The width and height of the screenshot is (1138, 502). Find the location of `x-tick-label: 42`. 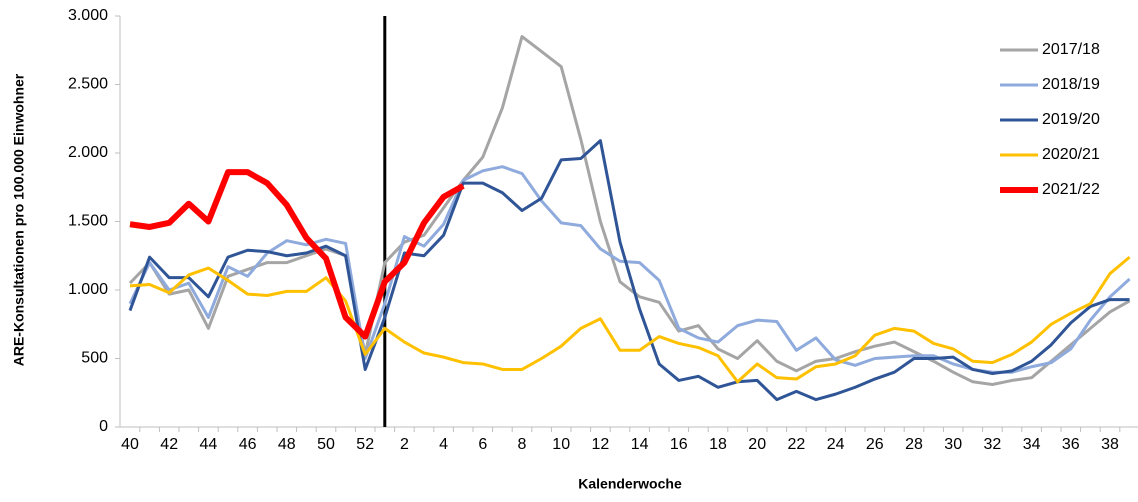

x-tick-label: 42 is located at coordinates (169, 444).